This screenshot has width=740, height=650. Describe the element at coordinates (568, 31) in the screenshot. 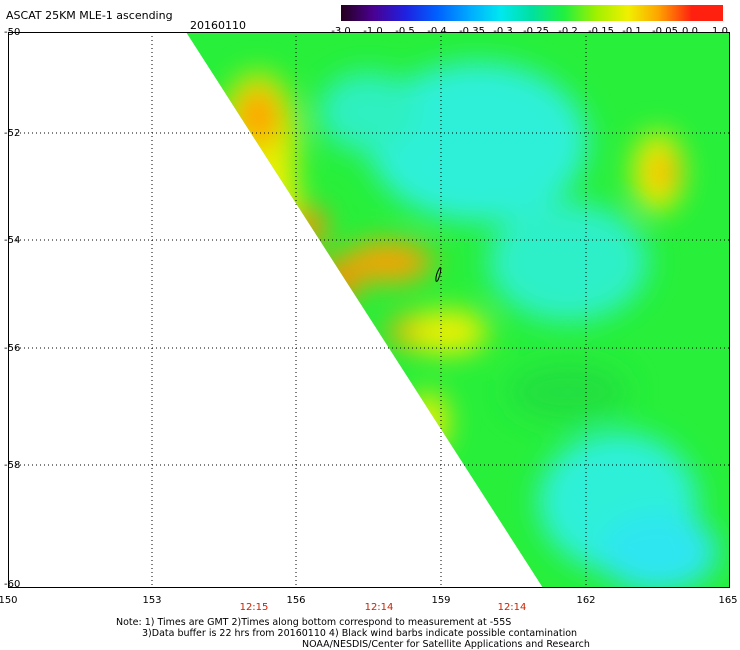

I see `colorbar-tick: -0.2` at that location.